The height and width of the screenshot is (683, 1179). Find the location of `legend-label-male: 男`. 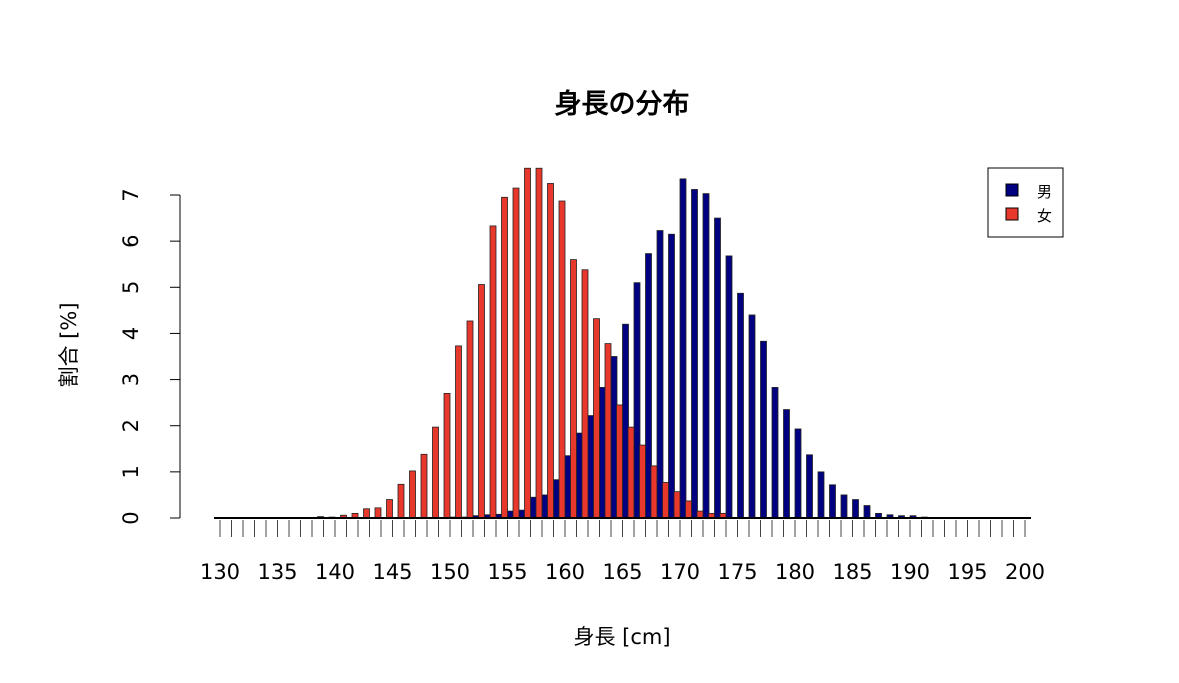

legend-label-male: 男 is located at coordinates (1044, 192).